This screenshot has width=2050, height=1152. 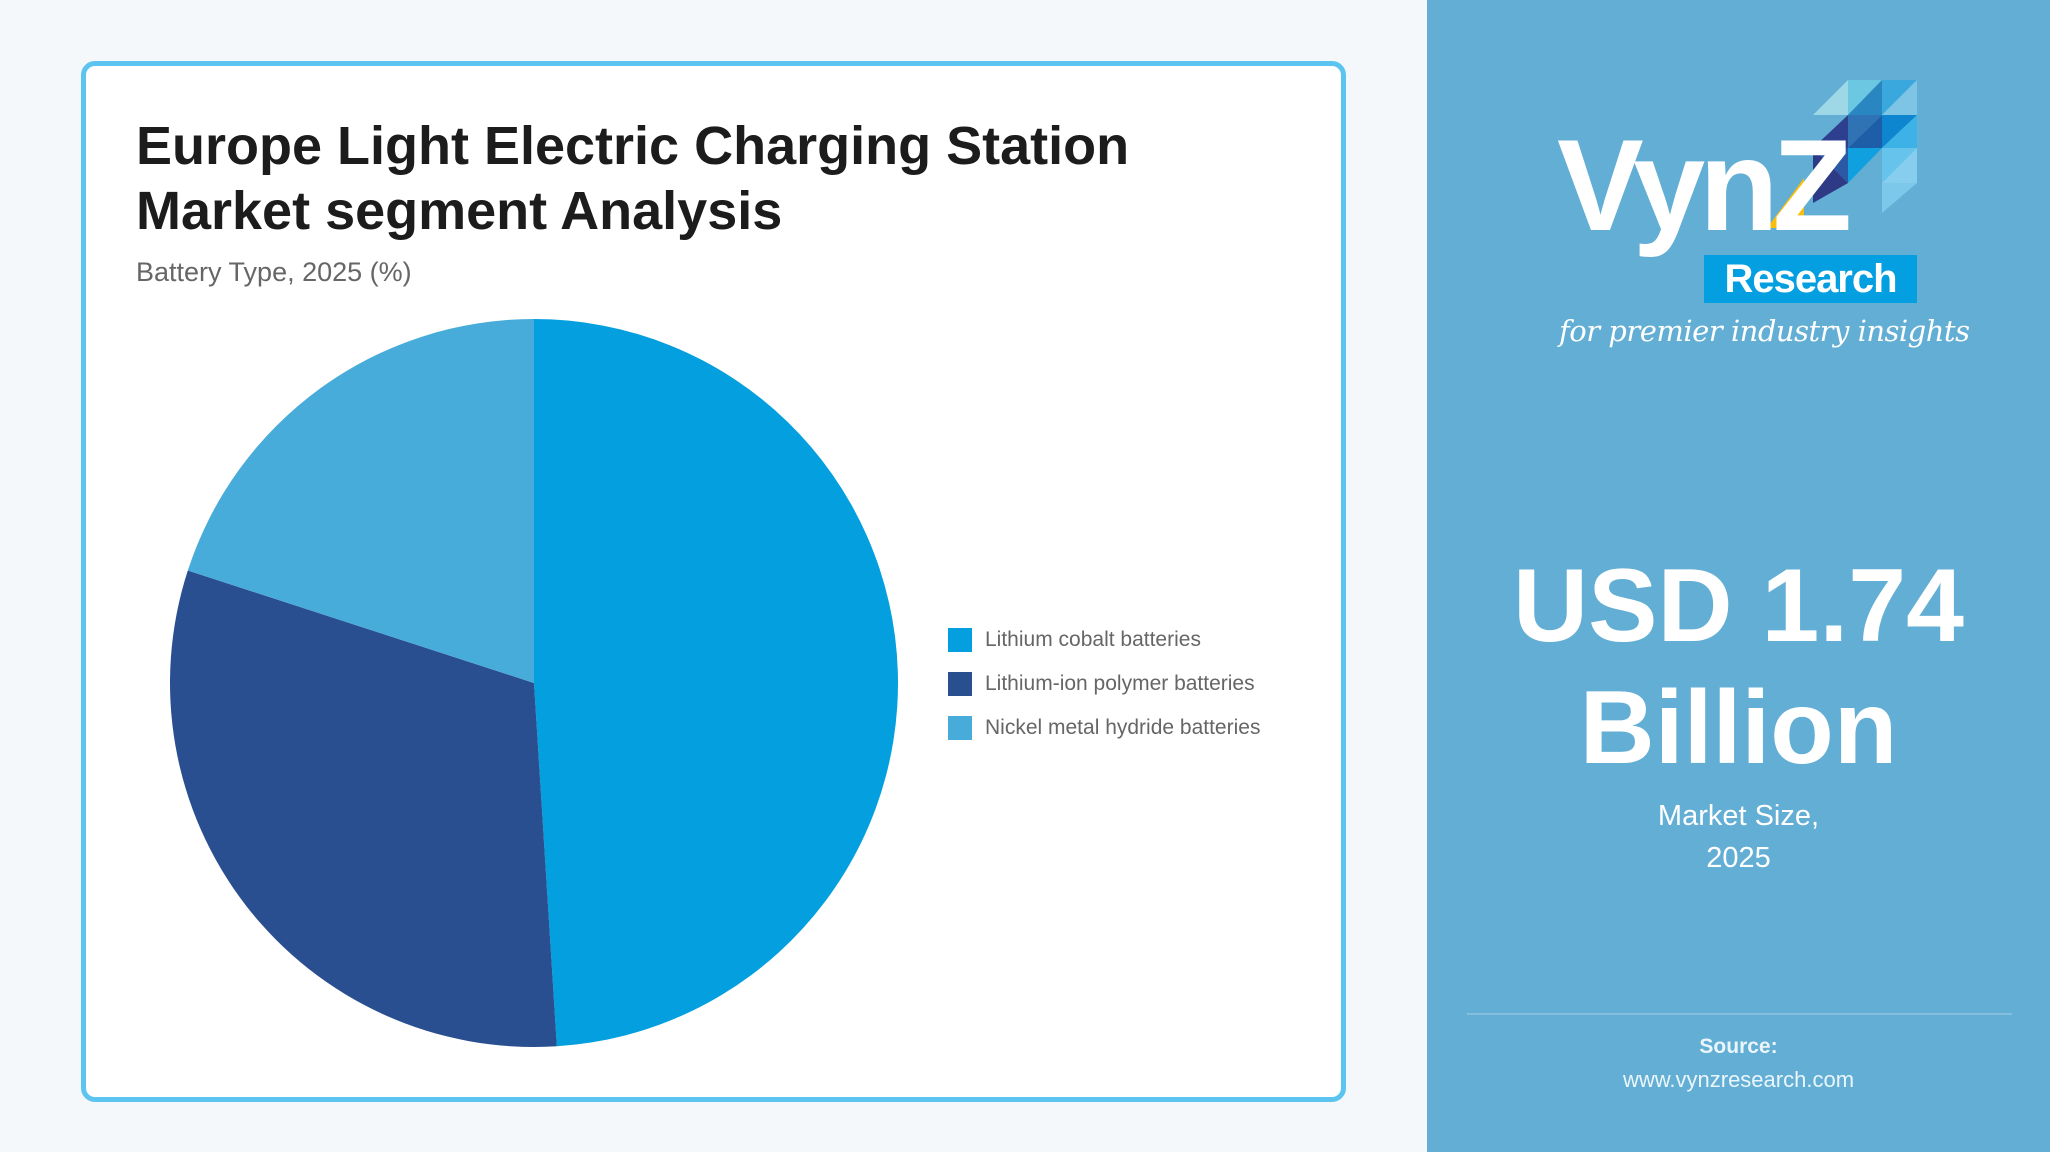 I want to click on pie-slice-lithium-ion-polymer, so click(x=363, y=808).